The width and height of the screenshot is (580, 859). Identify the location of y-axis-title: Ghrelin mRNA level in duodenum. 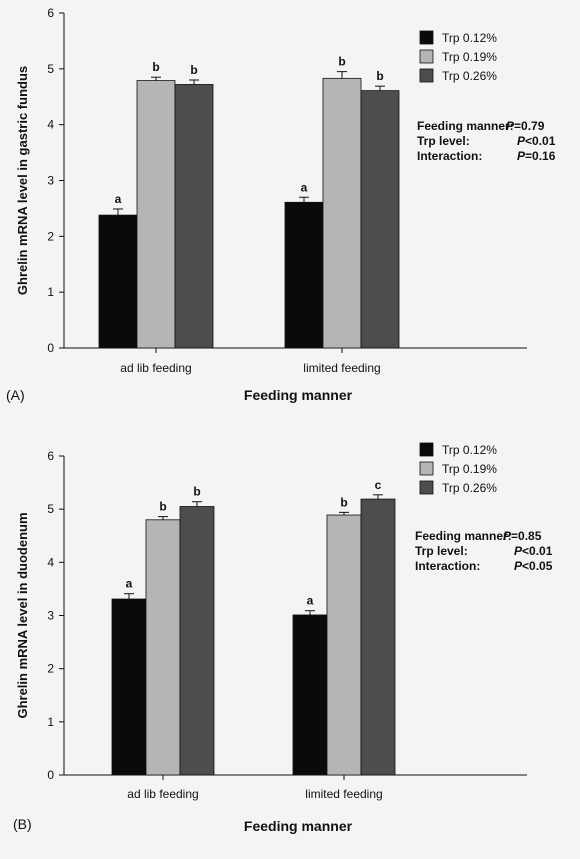
(22, 615).